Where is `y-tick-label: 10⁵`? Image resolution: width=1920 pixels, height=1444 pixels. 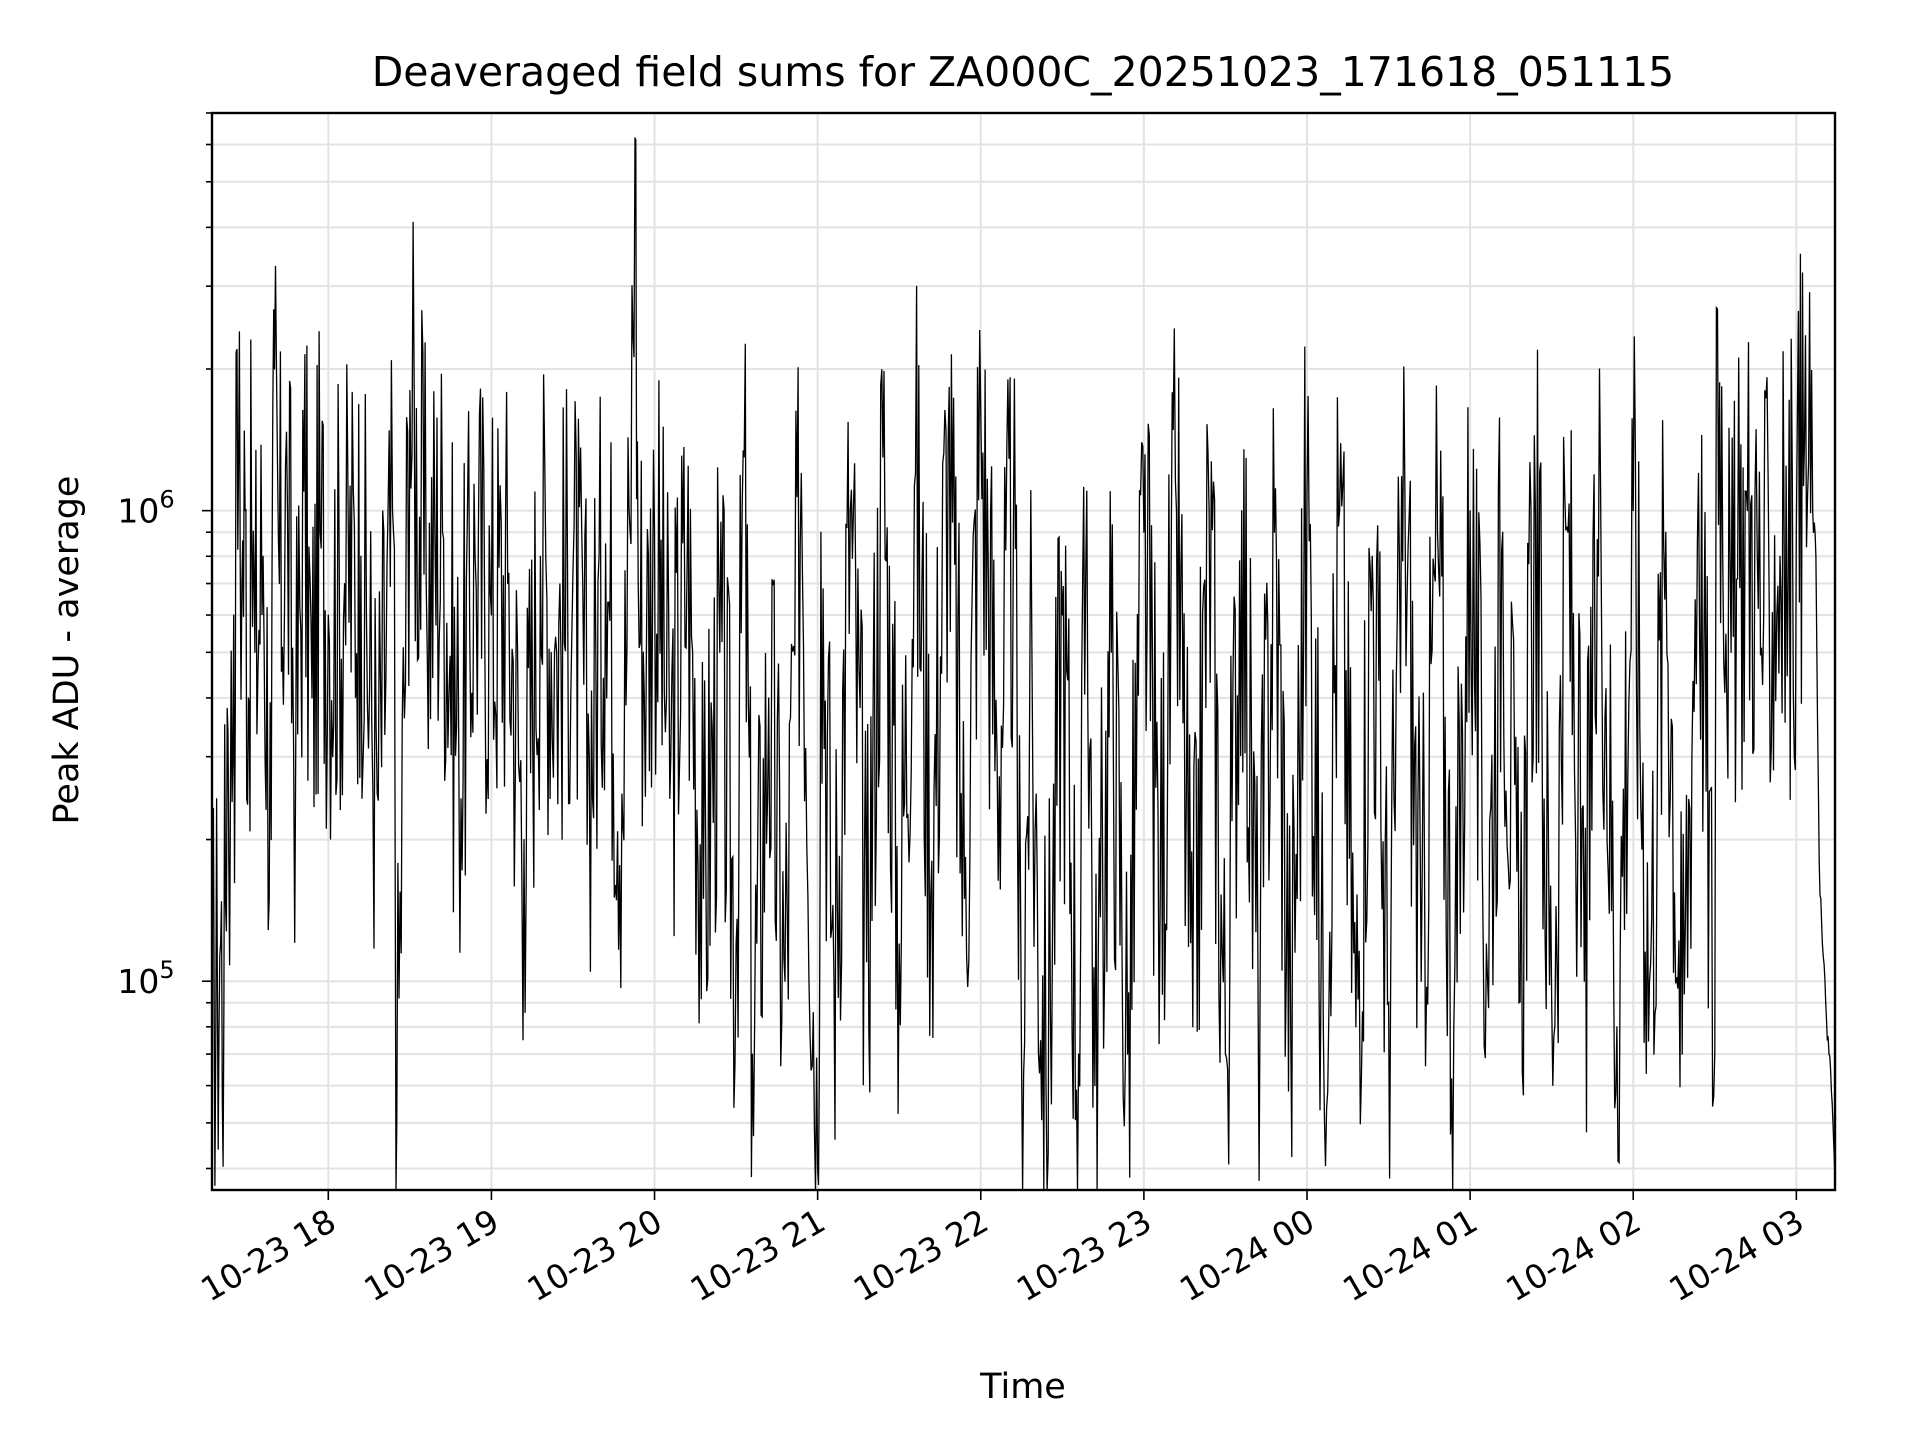 y-tick-label: 10⁵ is located at coordinates (145, 978).